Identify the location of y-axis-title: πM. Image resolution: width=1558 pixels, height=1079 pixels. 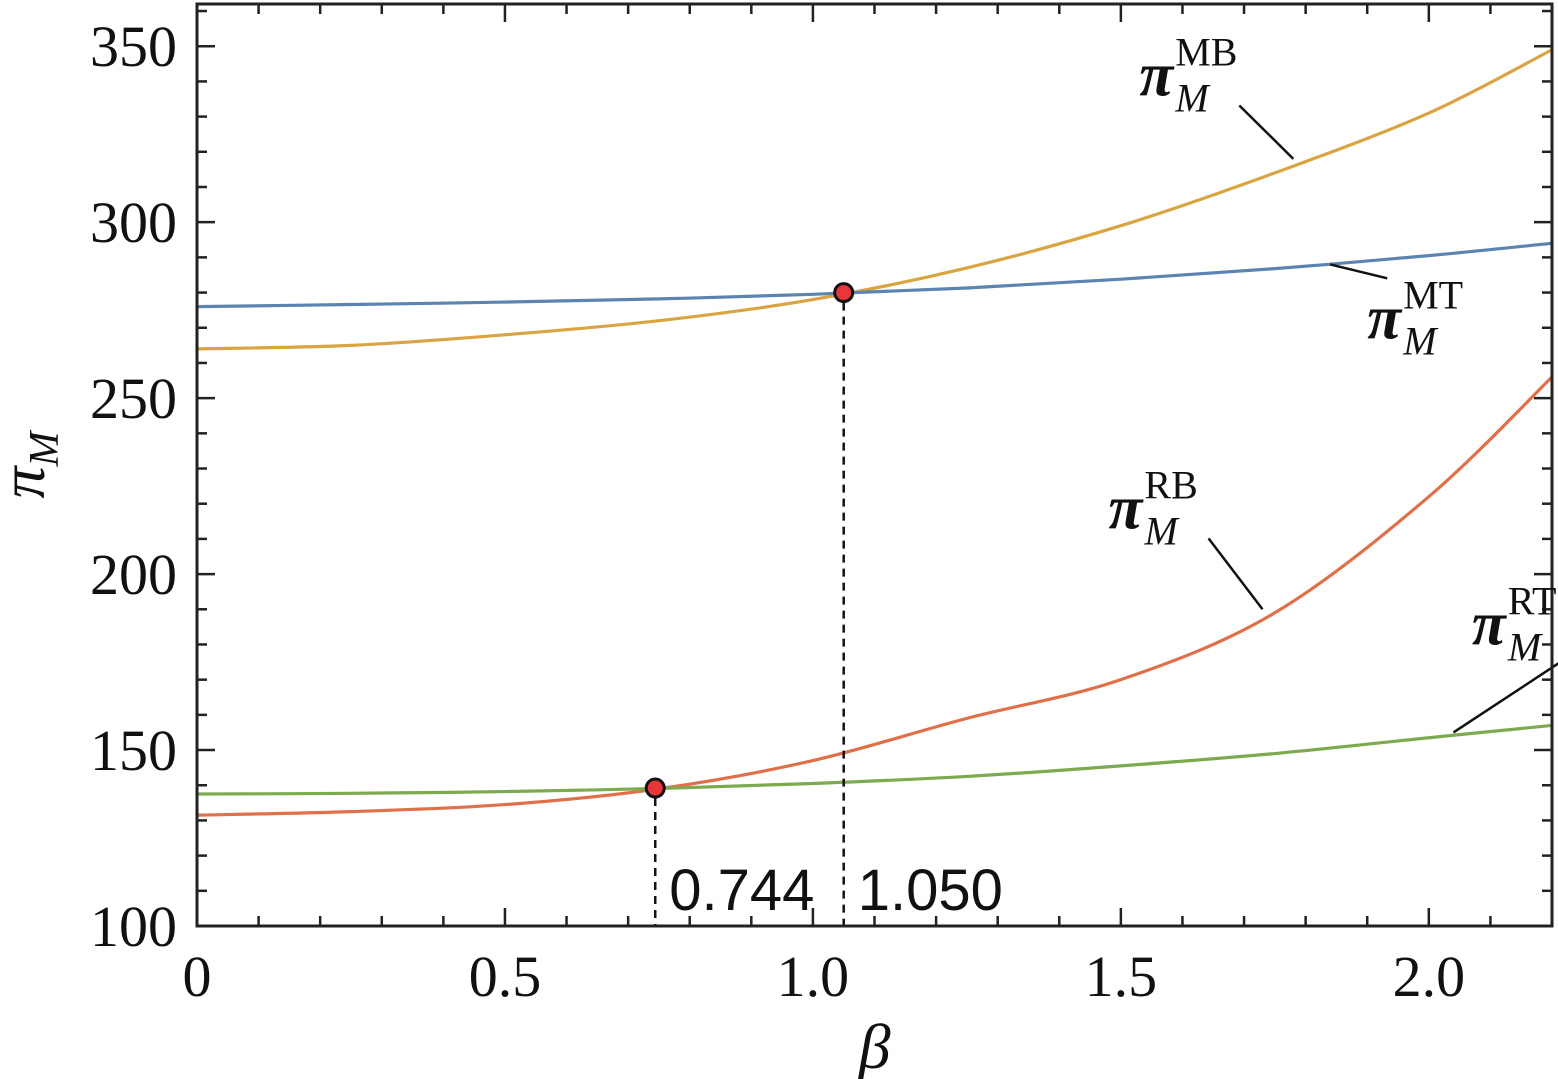
(34, 463).